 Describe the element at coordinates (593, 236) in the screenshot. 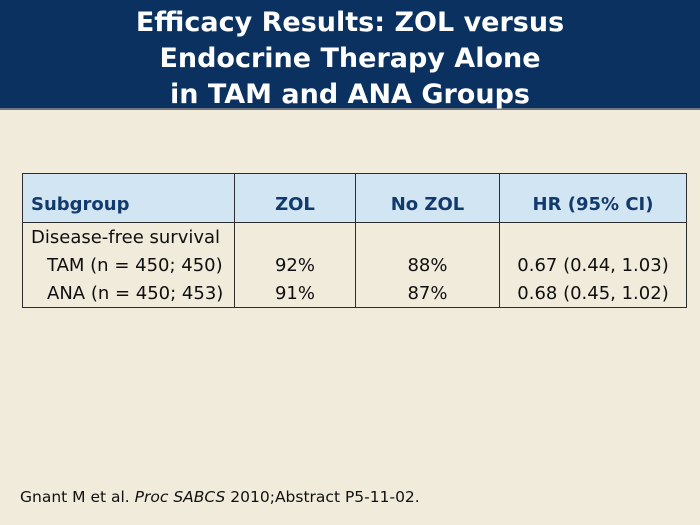

I see `cell-hr-value` at that location.